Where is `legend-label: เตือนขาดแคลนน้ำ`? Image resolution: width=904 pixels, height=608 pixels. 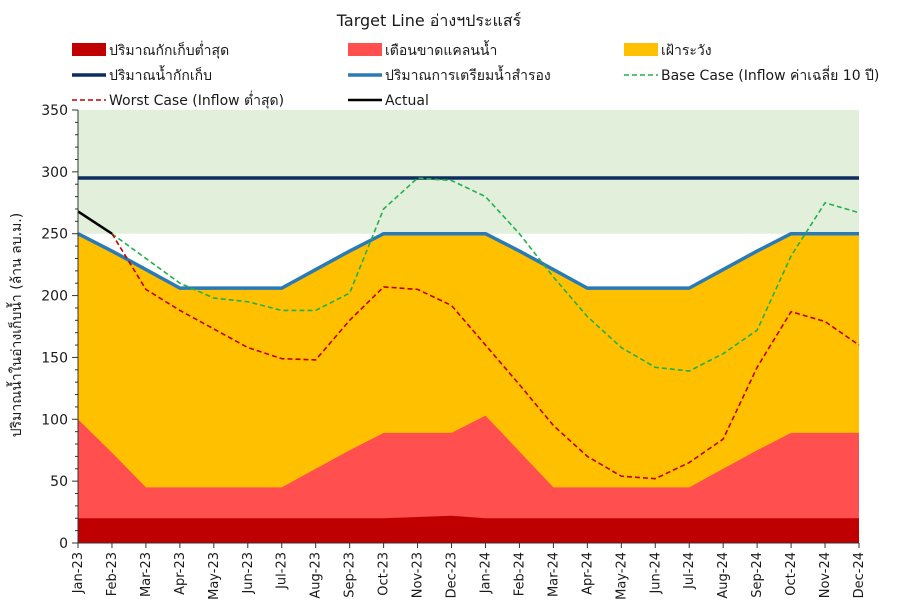 legend-label: เตือนขาดแคลนน้ำ is located at coordinates (441, 49).